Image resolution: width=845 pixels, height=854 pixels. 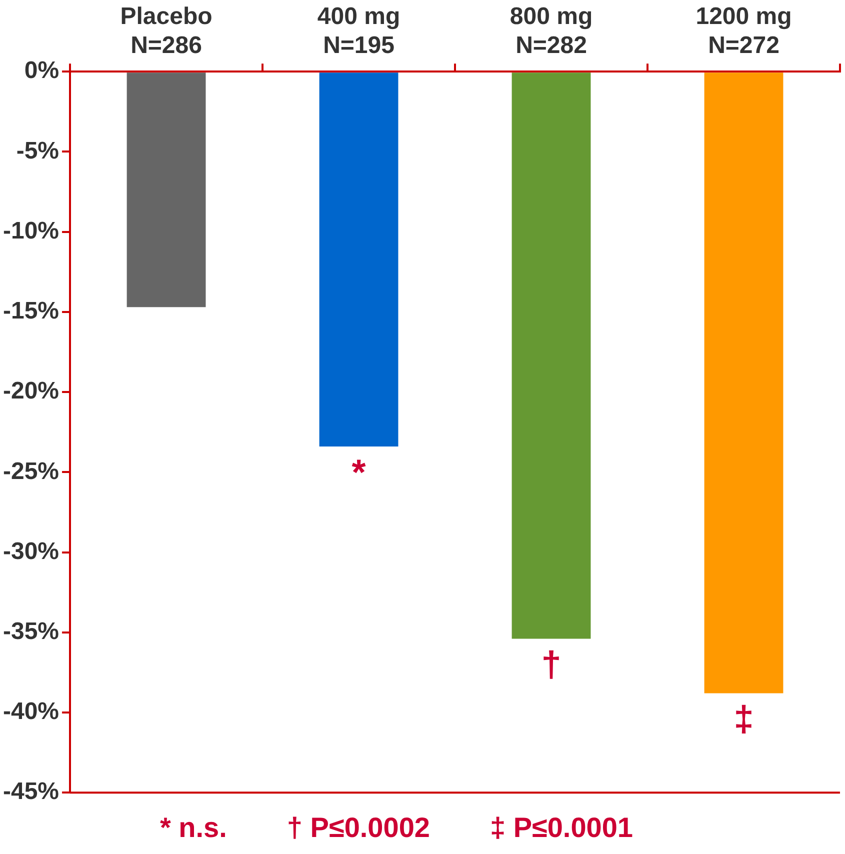 I want to click on text: † P≤0.0002, so click(x=358, y=828).